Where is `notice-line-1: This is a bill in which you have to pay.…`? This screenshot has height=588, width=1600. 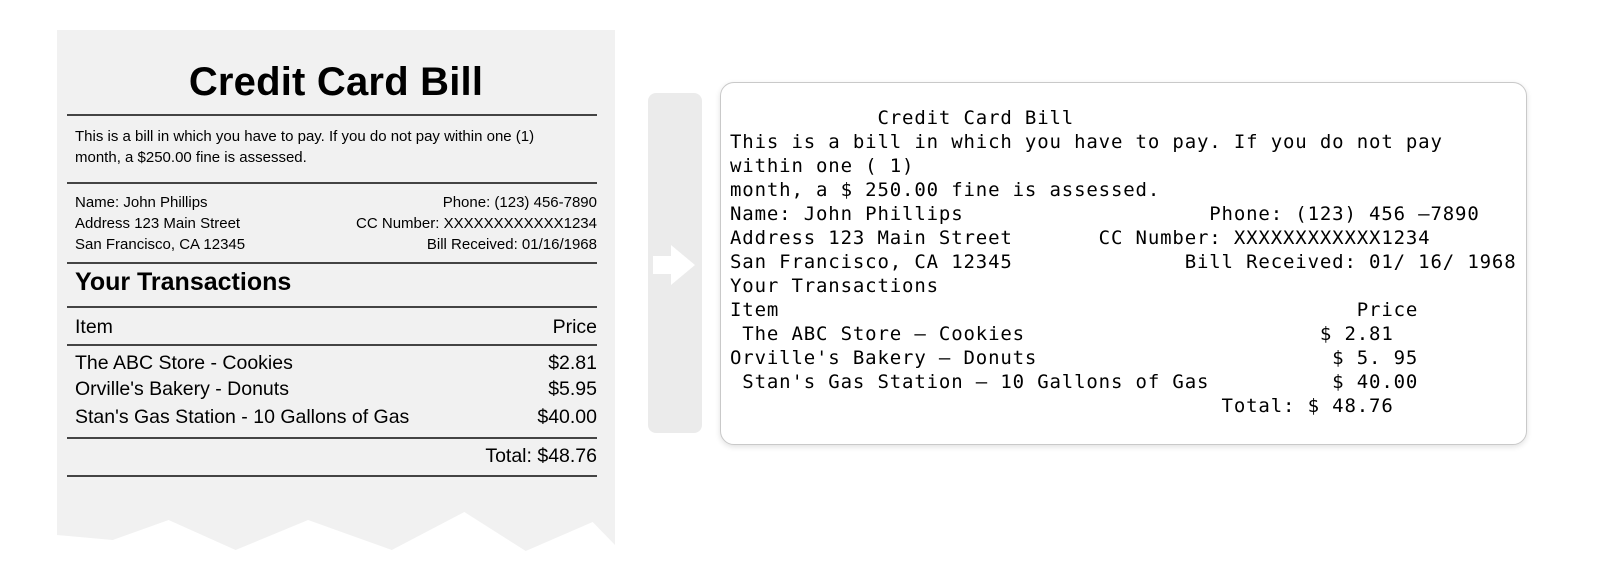 notice-line-1: This is a bill in which you have to pay.… is located at coordinates (305, 136).